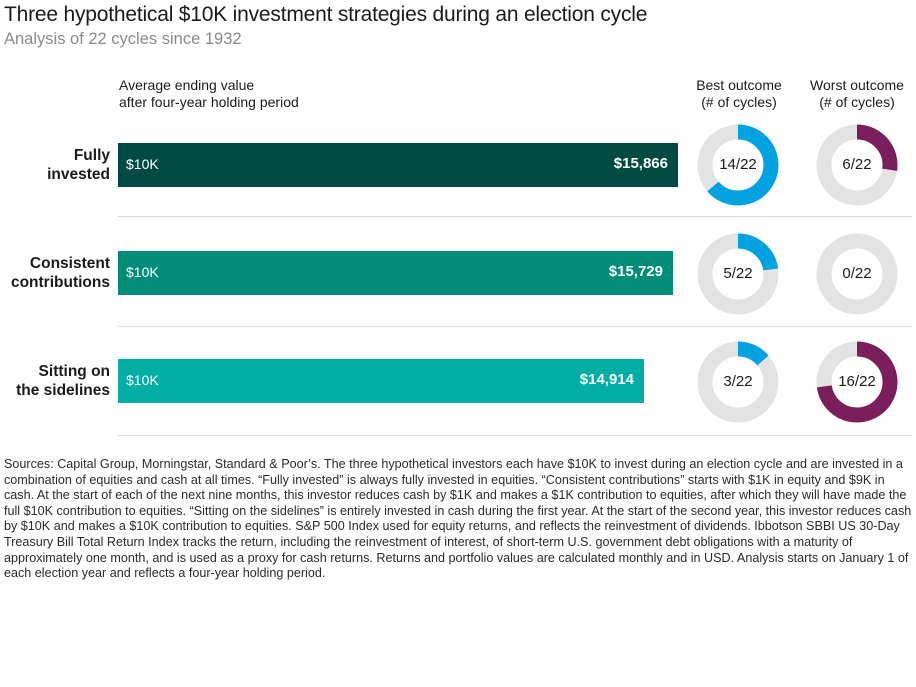 This screenshot has height=687, width=916. I want to click on best-header-line-1: Best outcome, so click(739, 85).